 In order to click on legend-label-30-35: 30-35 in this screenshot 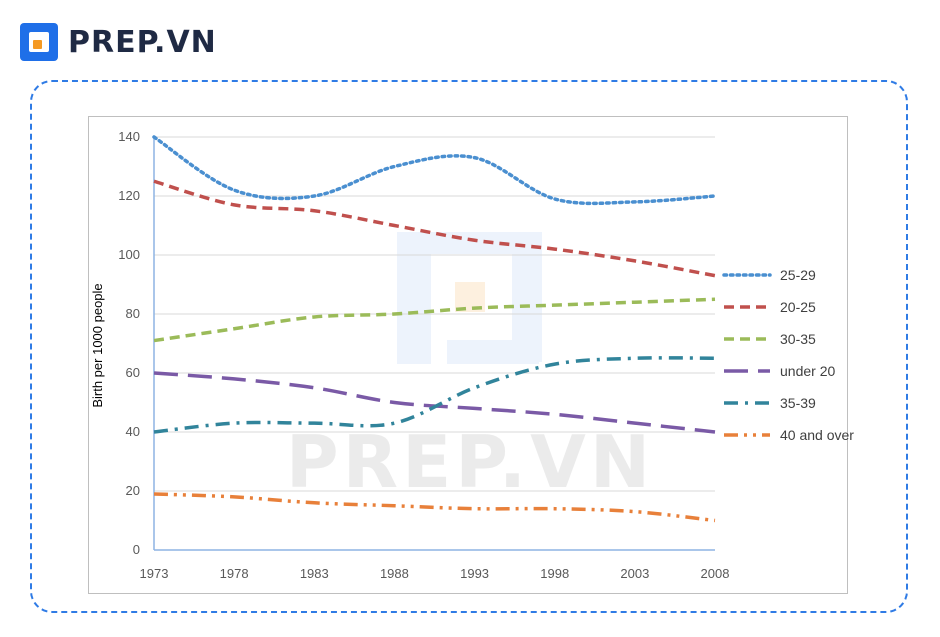, I will do `click(798, 339)`.